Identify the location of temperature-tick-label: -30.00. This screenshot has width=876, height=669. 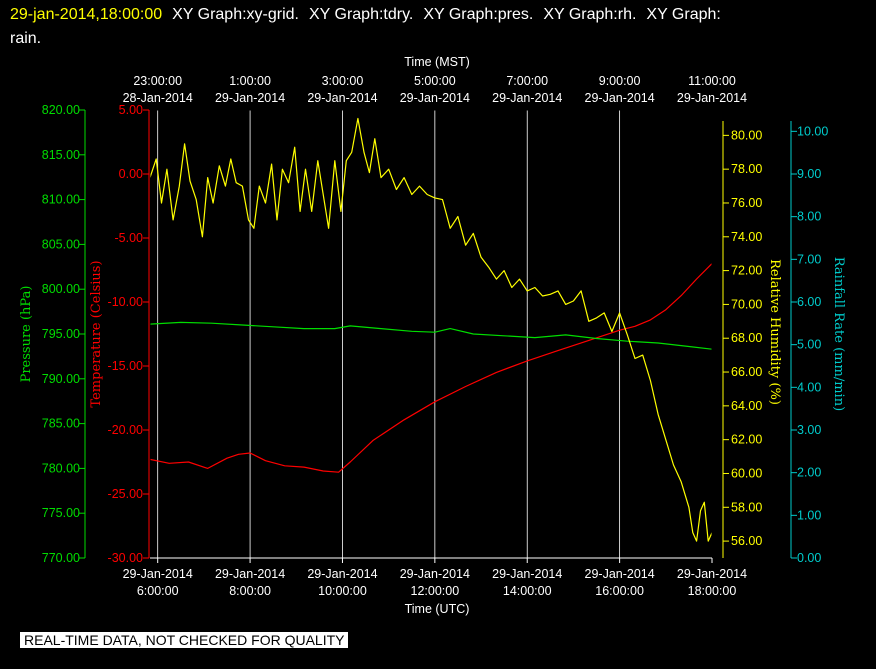
(125, 558).